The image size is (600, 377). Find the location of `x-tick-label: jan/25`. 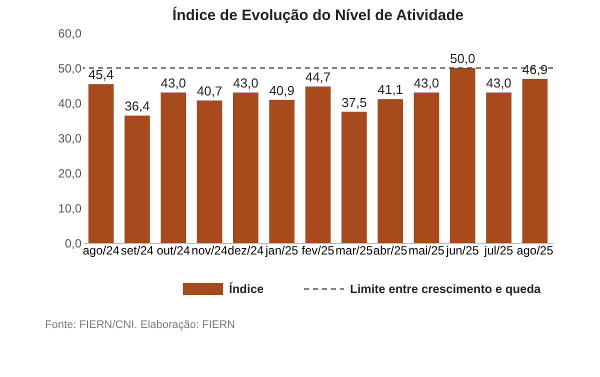

x-tick-label: jan/25 is located at coordinates (281, 251).